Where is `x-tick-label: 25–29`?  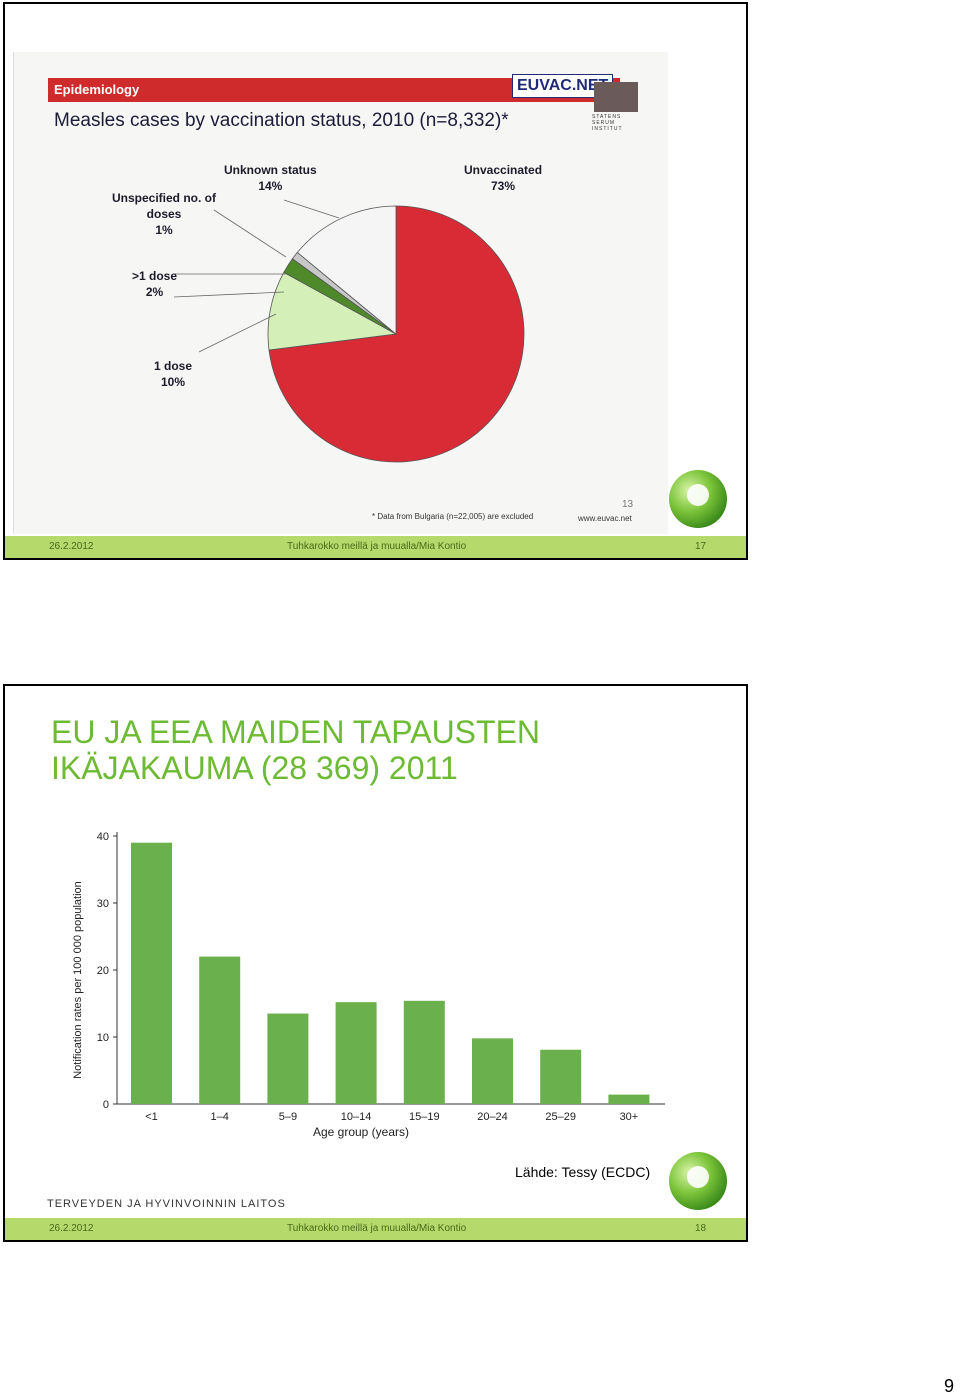 x-tick-label: 25–29 is located at coordinates (560, 1117).